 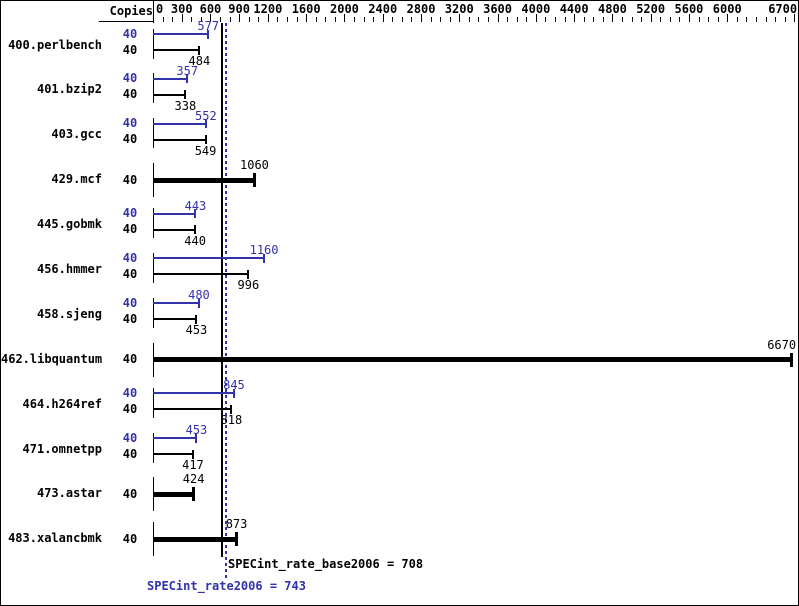 I want to click on axis-tick-label: 0, so click(x=160, y=9).